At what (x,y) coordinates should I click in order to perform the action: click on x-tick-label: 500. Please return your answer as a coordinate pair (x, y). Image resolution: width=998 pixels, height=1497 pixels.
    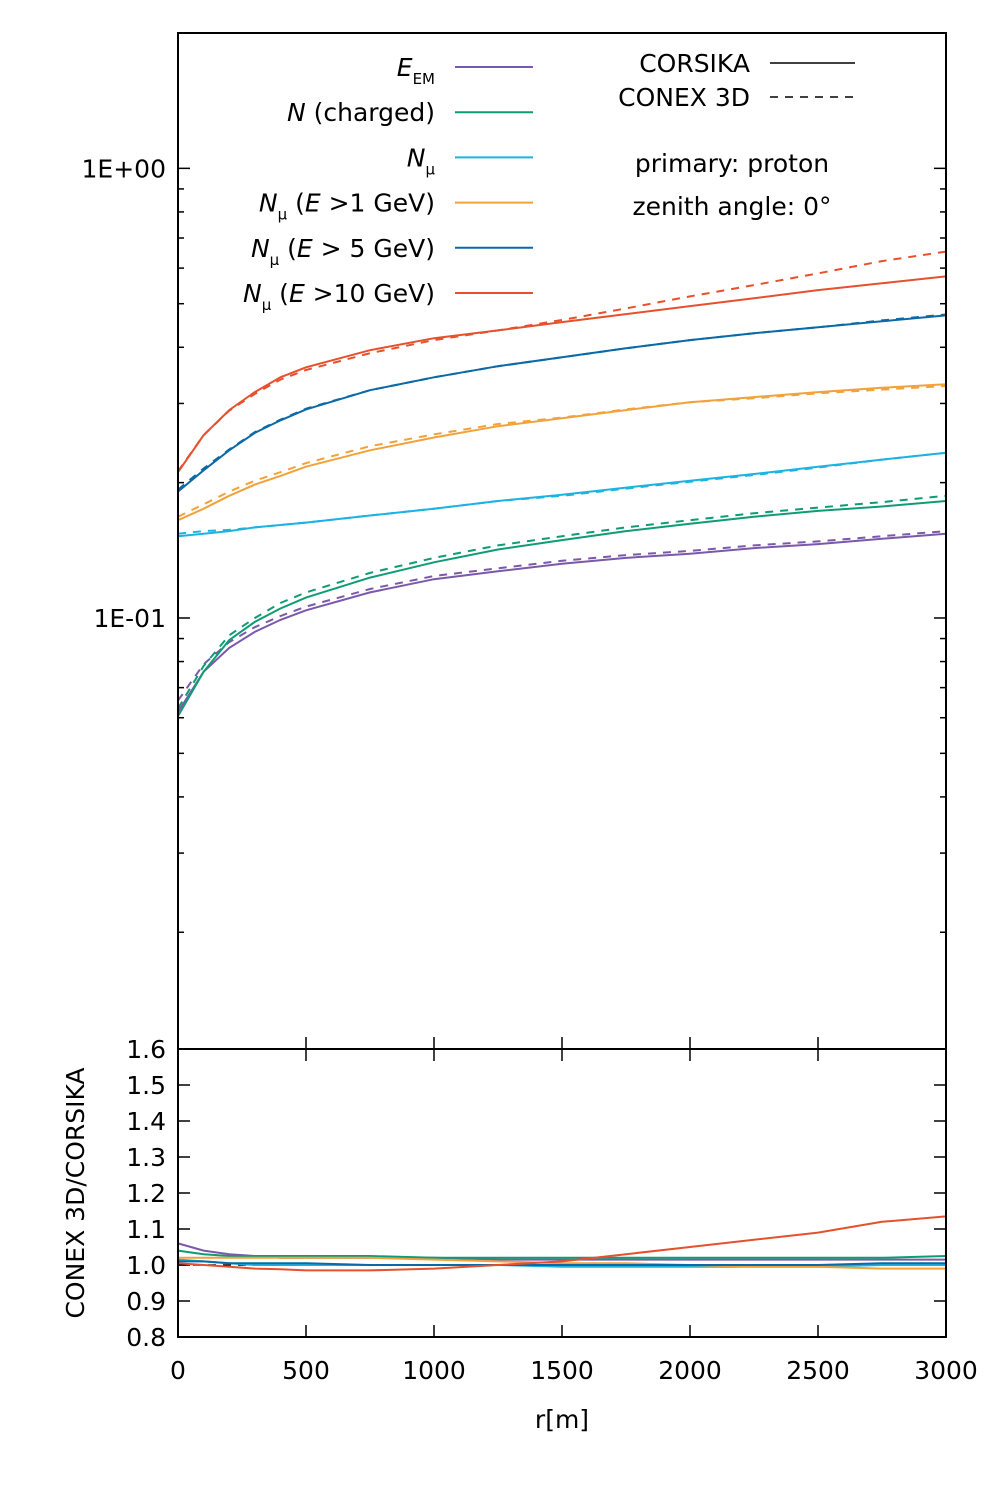
    Looking at the image, I should click on (306, 1370).